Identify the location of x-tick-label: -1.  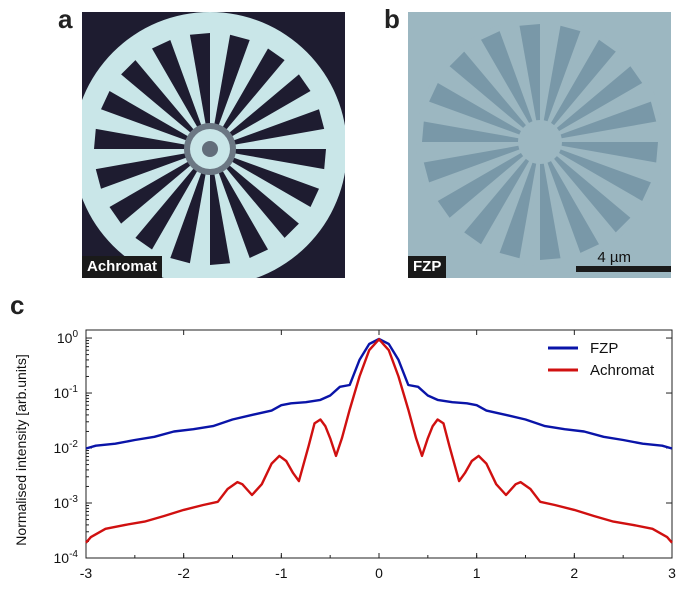
(281, 573).